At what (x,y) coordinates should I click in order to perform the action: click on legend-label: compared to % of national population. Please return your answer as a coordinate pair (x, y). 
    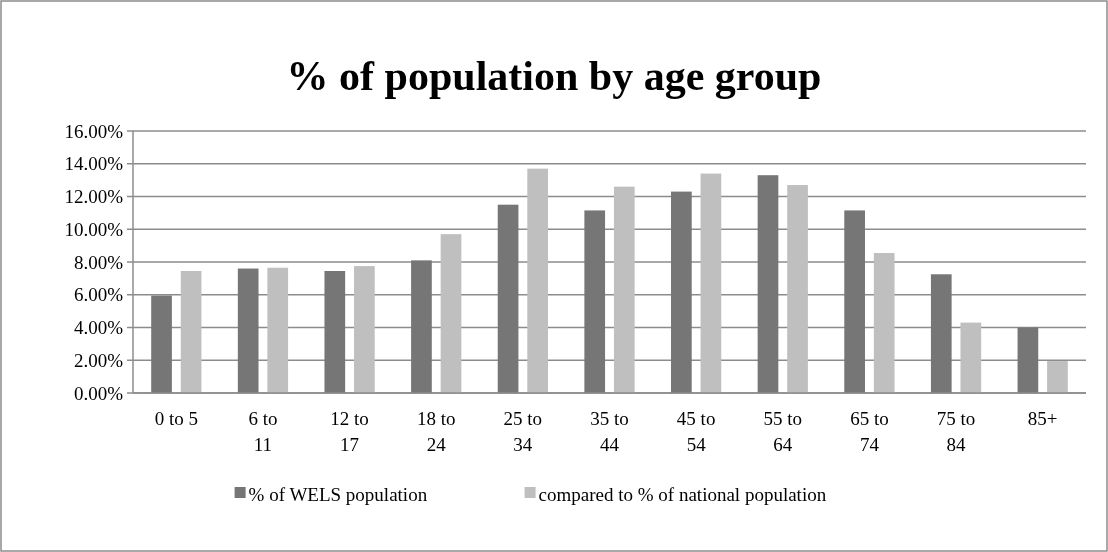
    Looking at the image, I should click on (682, 494).